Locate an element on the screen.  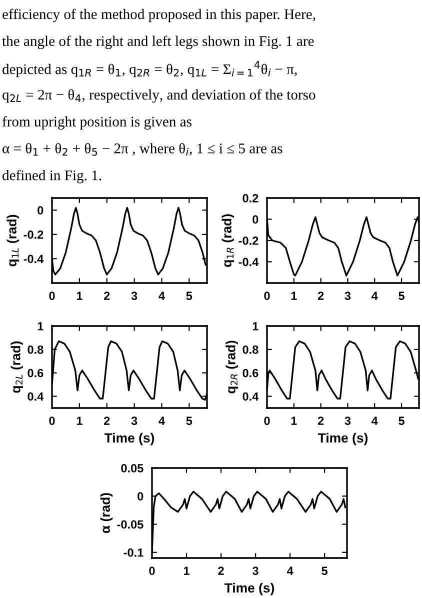
text: from upright position is given as is located at coordinates (97, 123).